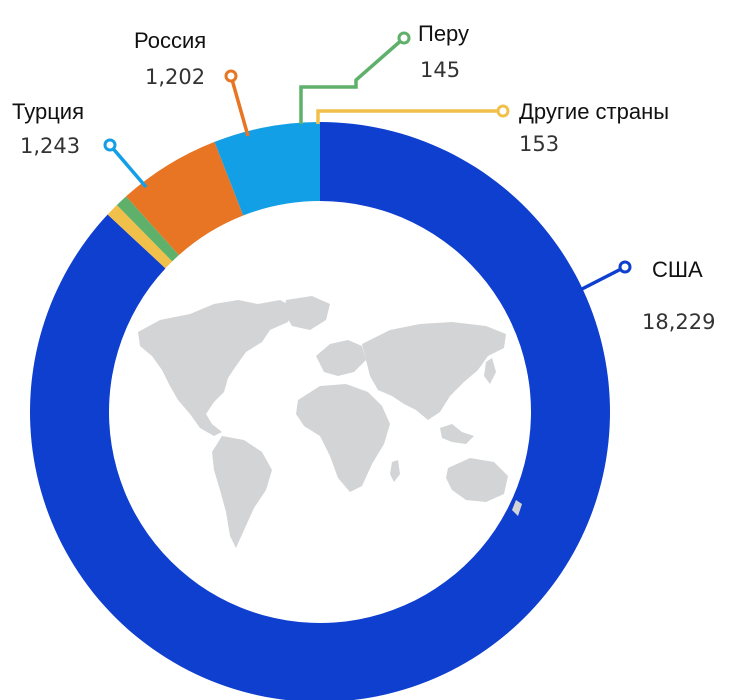  I want to click on callout-marker-usa, so click(625, 267).